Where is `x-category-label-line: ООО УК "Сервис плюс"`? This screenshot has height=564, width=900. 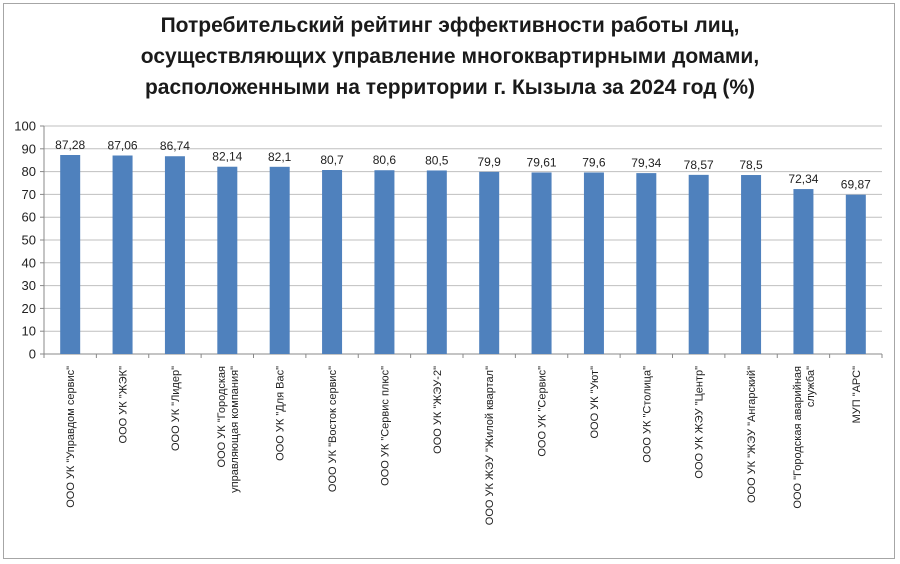 x-category-label-line: ООО УК "Сервис плюс" is located at coordinates (385, 426).